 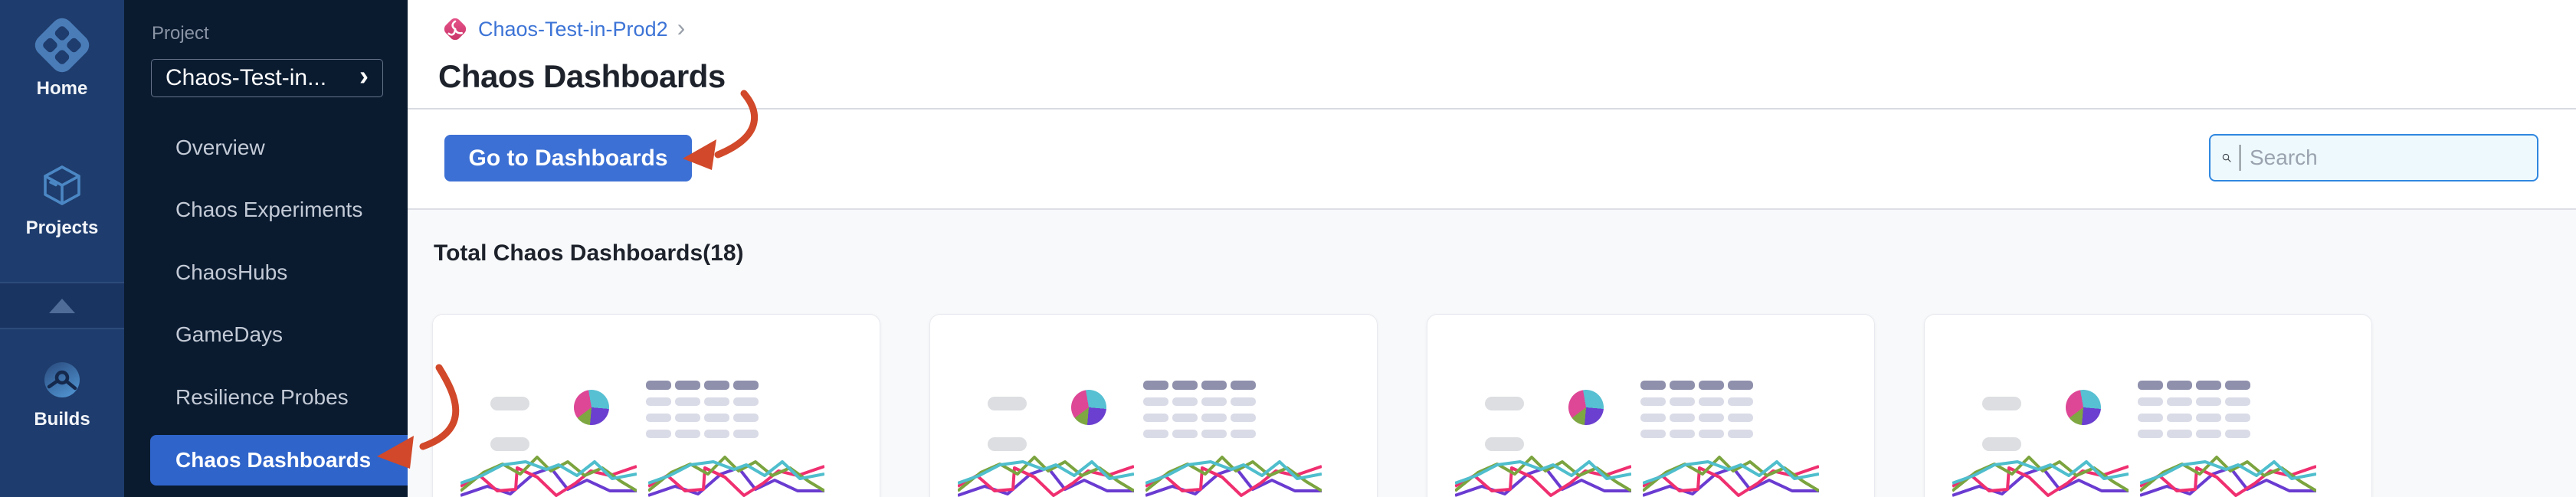 I want to click on global-sidebar: Home Projects, so click(x=62, y=248).